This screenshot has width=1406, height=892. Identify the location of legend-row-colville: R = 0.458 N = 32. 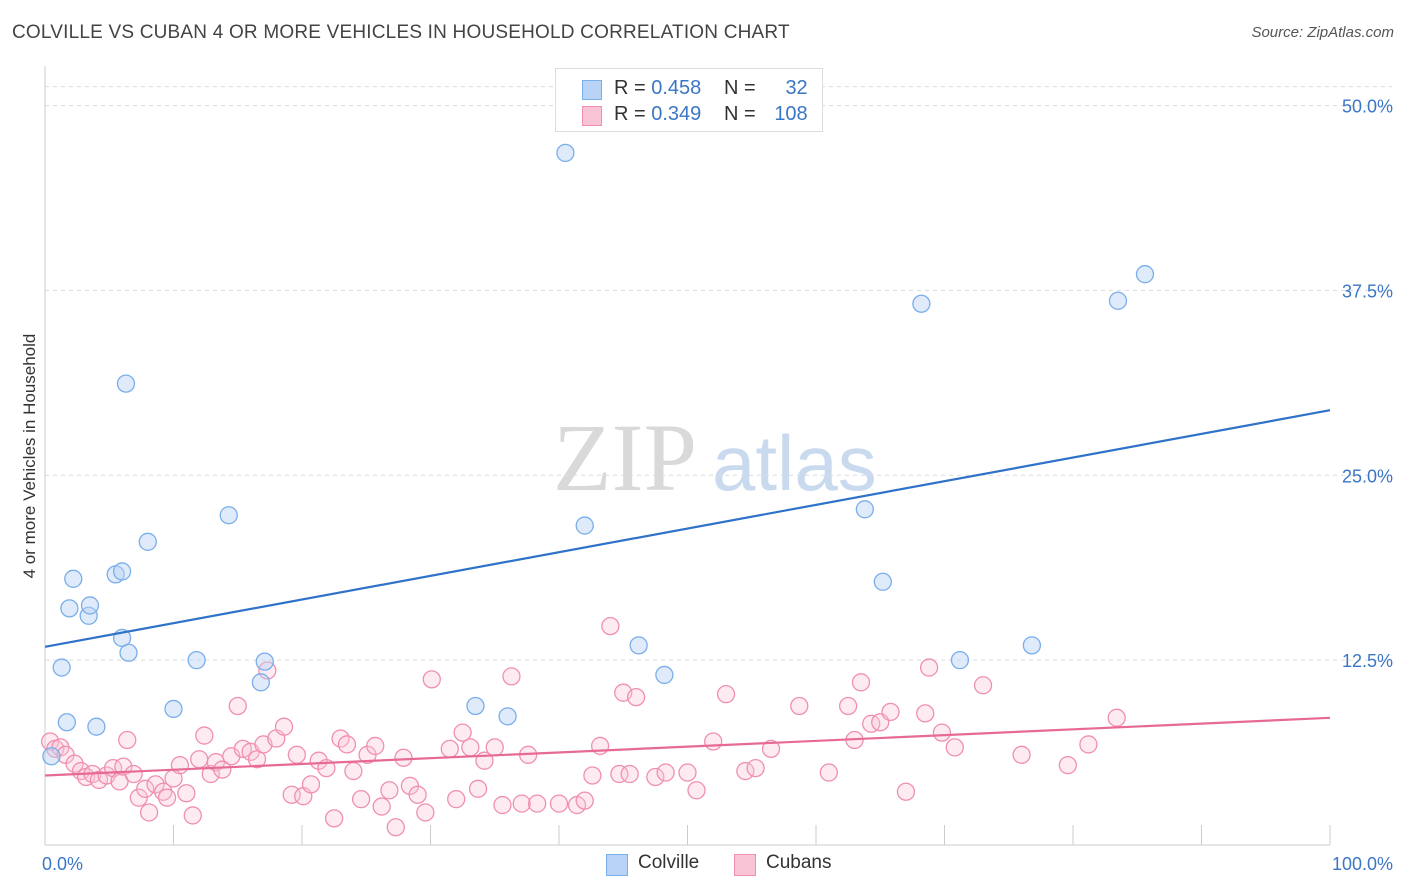
(689, 90).